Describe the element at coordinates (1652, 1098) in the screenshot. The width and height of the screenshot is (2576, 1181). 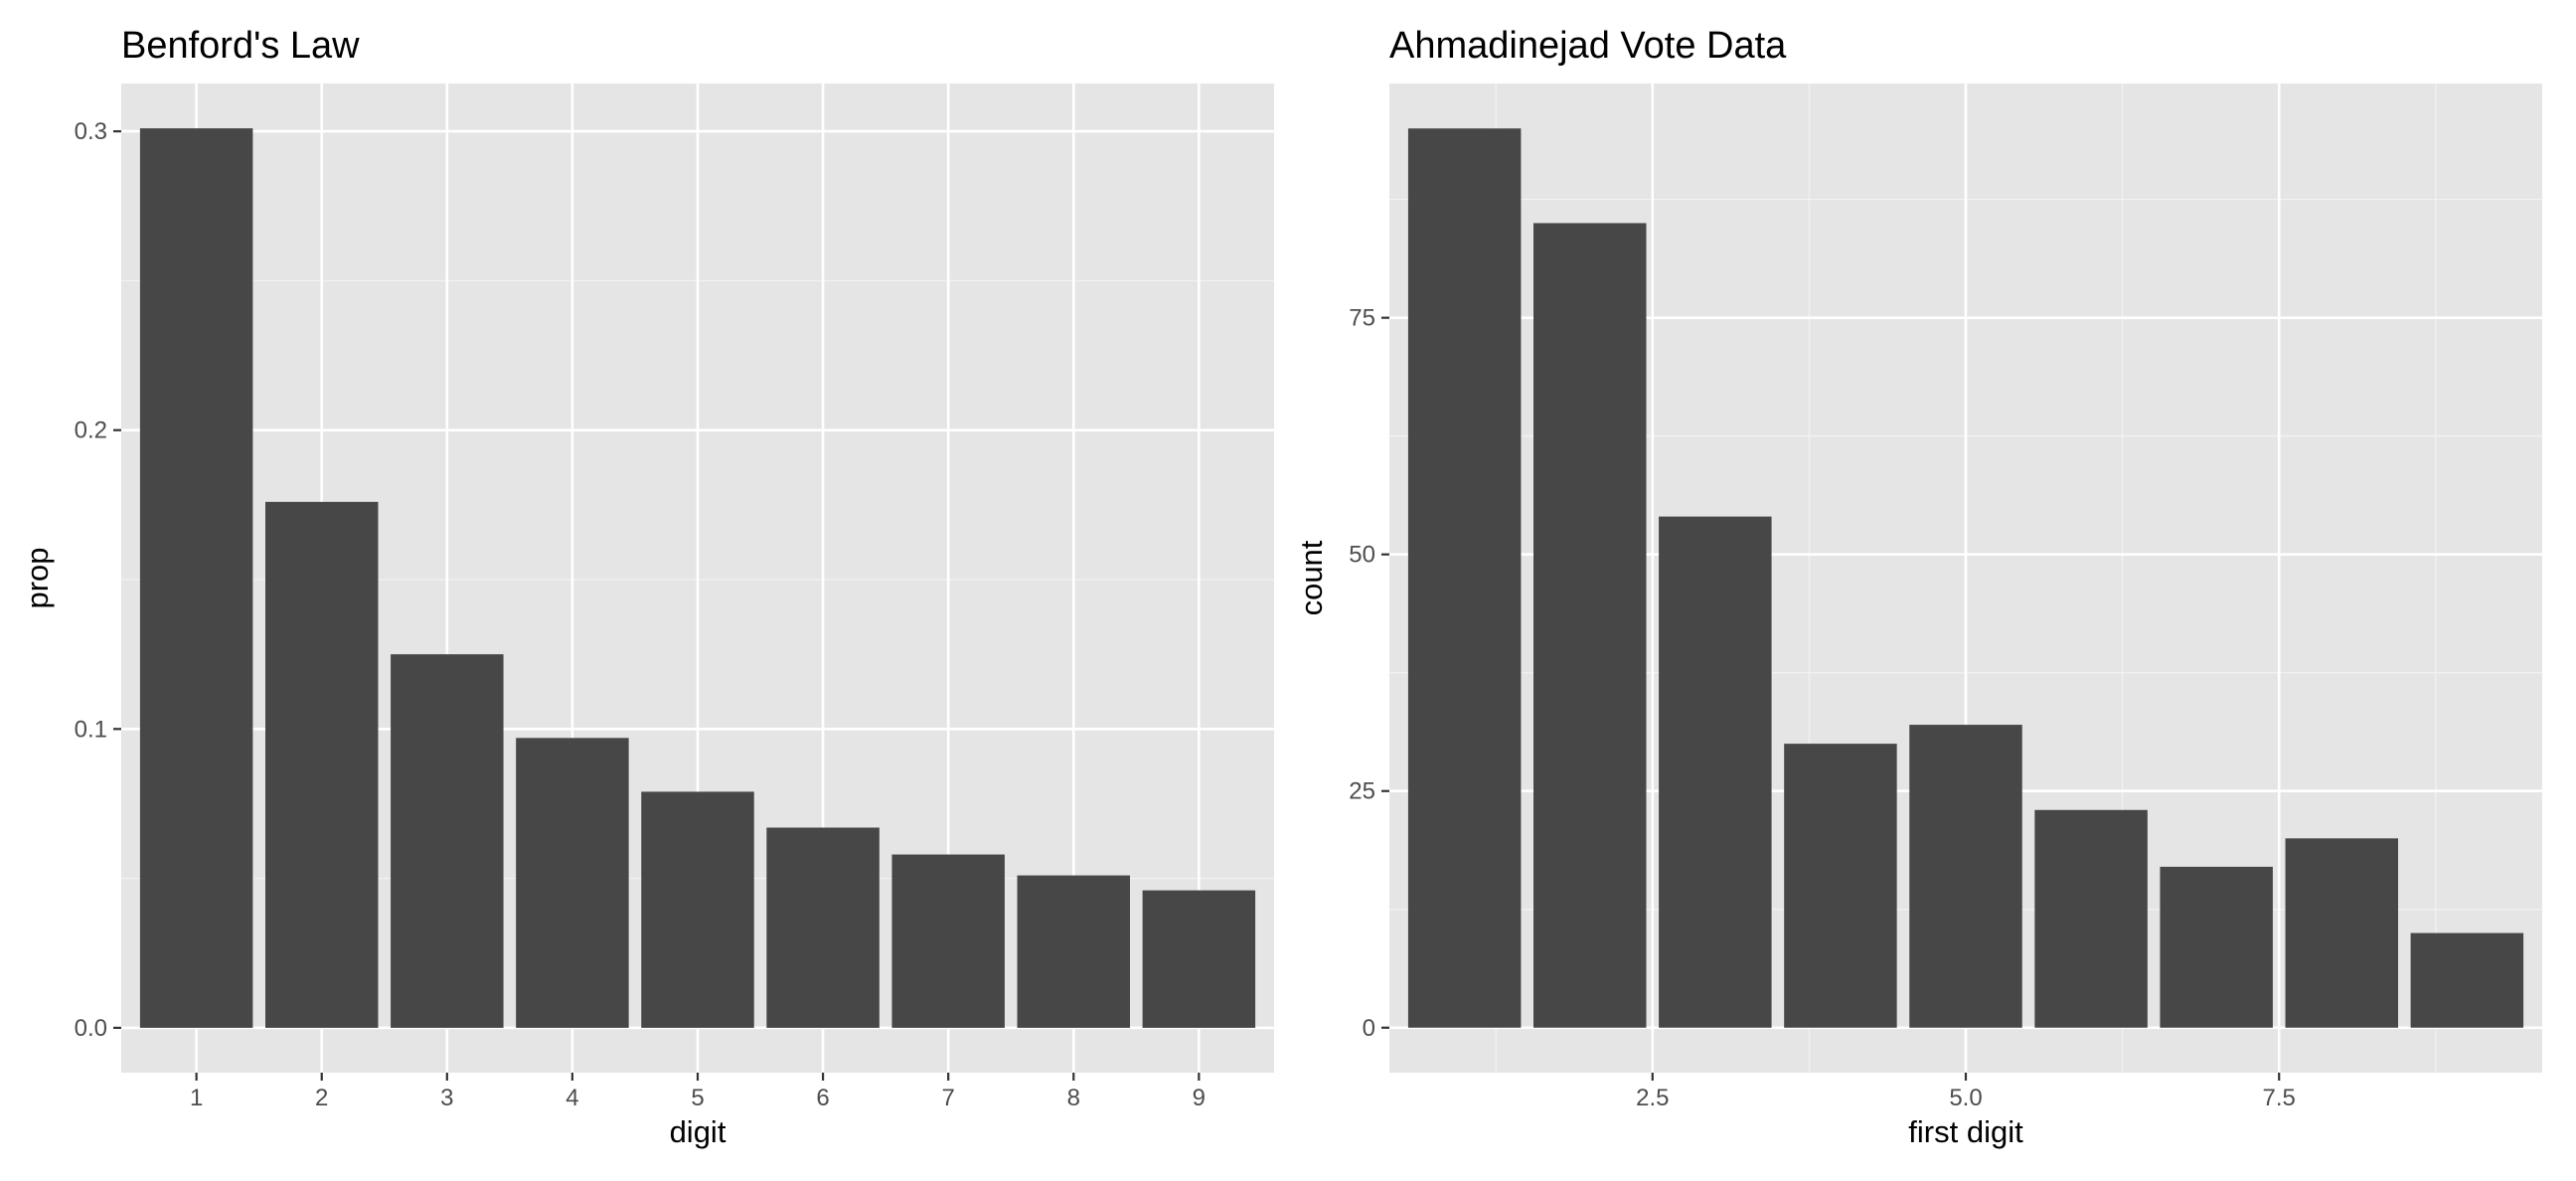
I see `x-tick-label: 2.5` at that location.